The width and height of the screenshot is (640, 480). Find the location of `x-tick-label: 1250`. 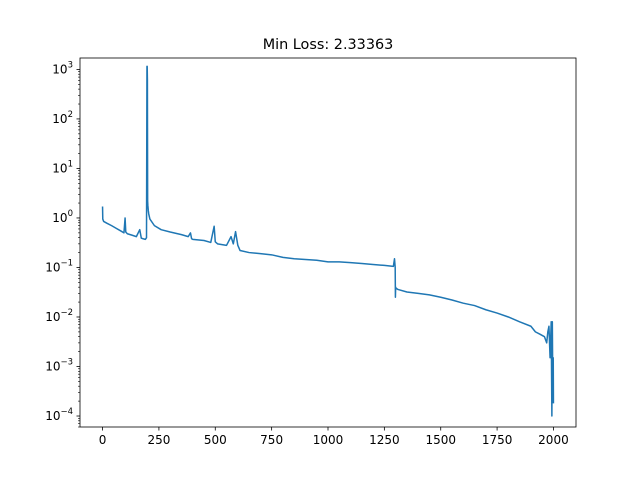

x-tick-label: 1250 is located at coordinates (384, 440).